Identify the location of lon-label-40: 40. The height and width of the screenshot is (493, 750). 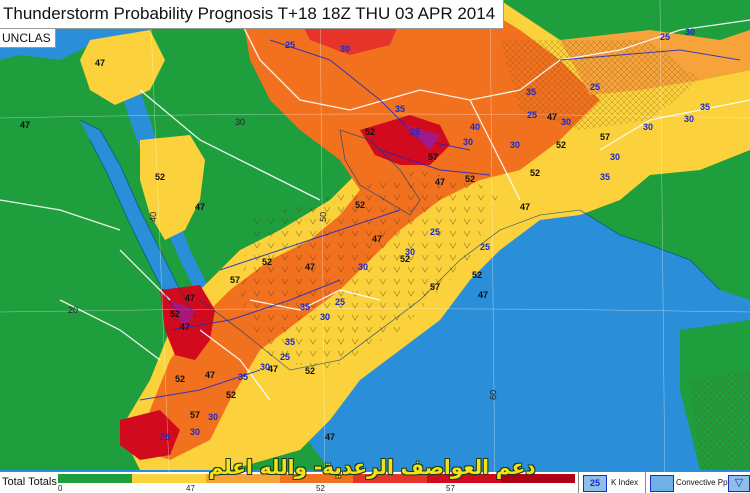
(153, 217).